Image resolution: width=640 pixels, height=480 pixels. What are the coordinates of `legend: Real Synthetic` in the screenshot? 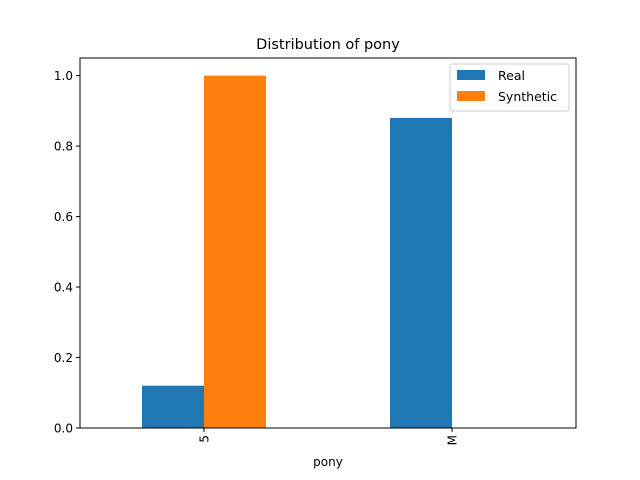 It's located at (509, 87).